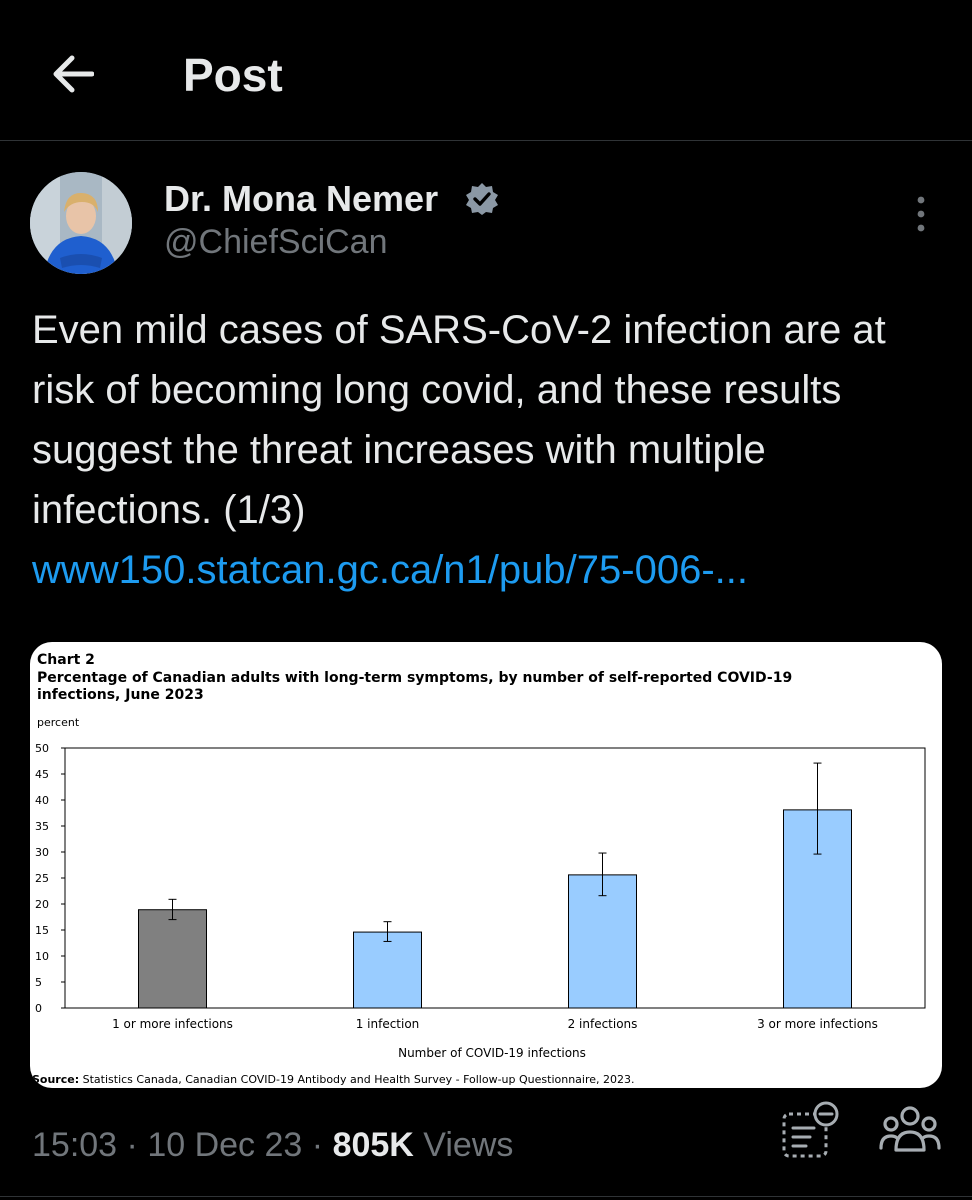  I want to click on more-vertical-icon, so click(921, 214).